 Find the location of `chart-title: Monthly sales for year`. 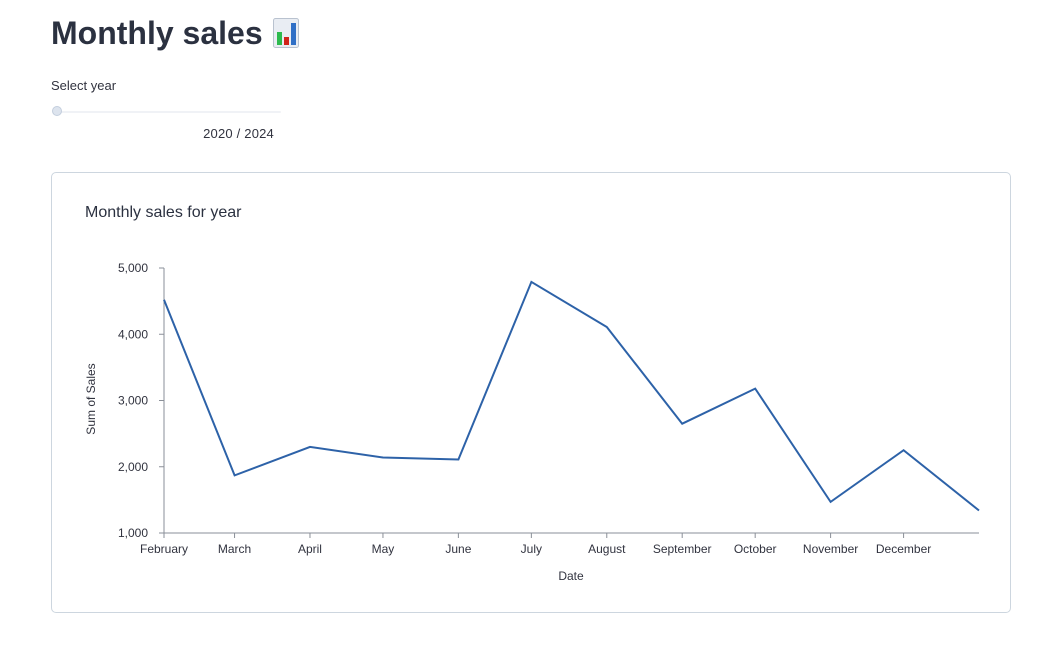

chart-title: Monthly sales for year is located at coordinates (163, 212).